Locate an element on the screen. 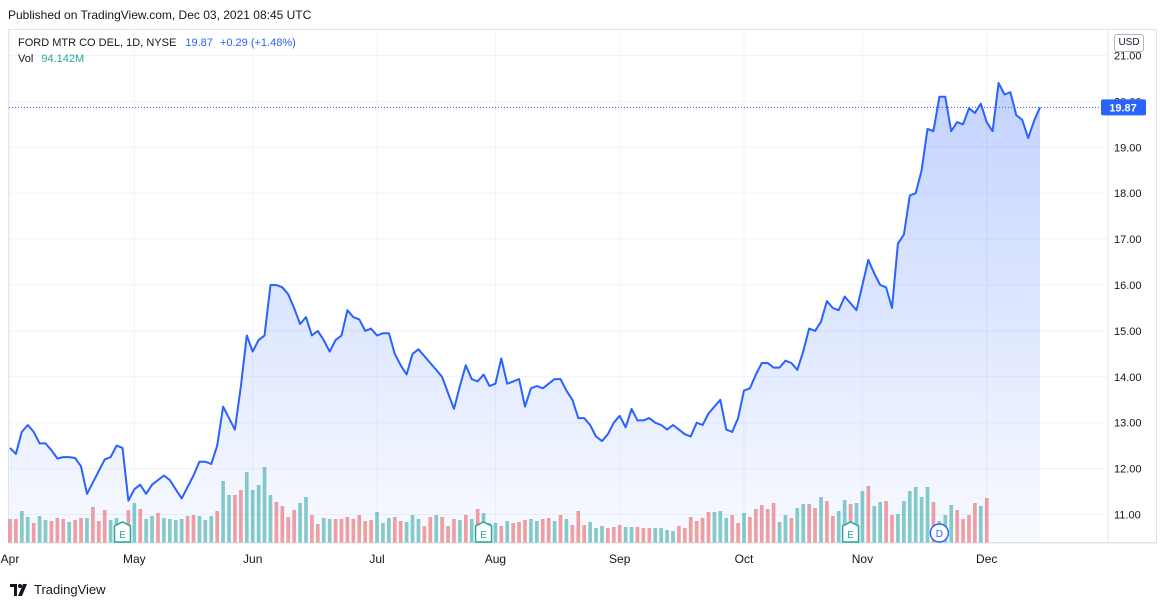 Image resolution: width=1164 pixels, height=608 pixels. currency-button: USD is located at coordinates (1129, 43).